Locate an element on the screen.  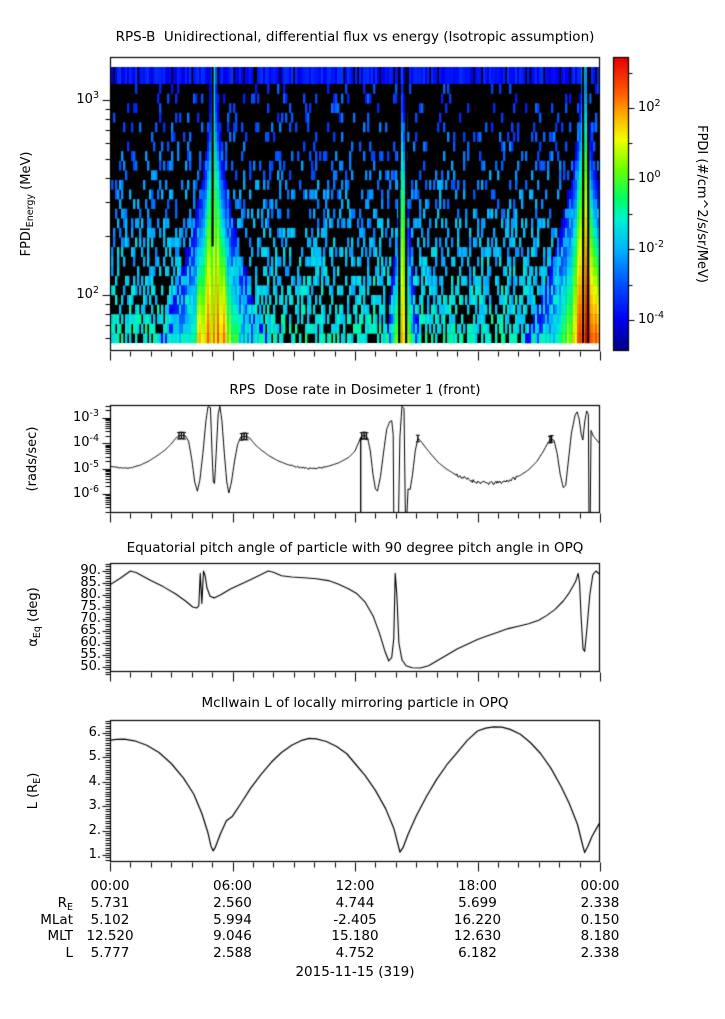
ytick-label: 2. is located at coordinates (94, 830).